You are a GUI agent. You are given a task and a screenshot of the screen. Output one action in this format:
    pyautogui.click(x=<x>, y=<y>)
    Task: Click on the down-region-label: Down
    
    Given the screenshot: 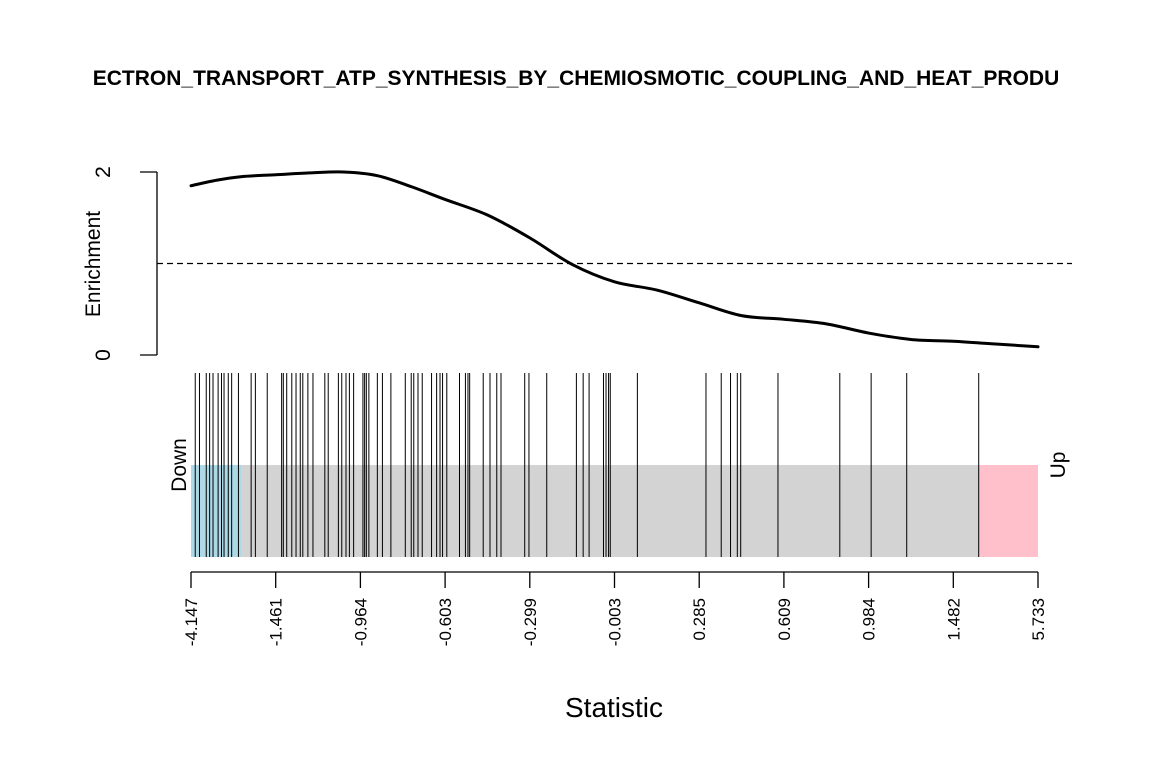 What is the action you would take?
    pyautogui.click(x=179, y=465)
    